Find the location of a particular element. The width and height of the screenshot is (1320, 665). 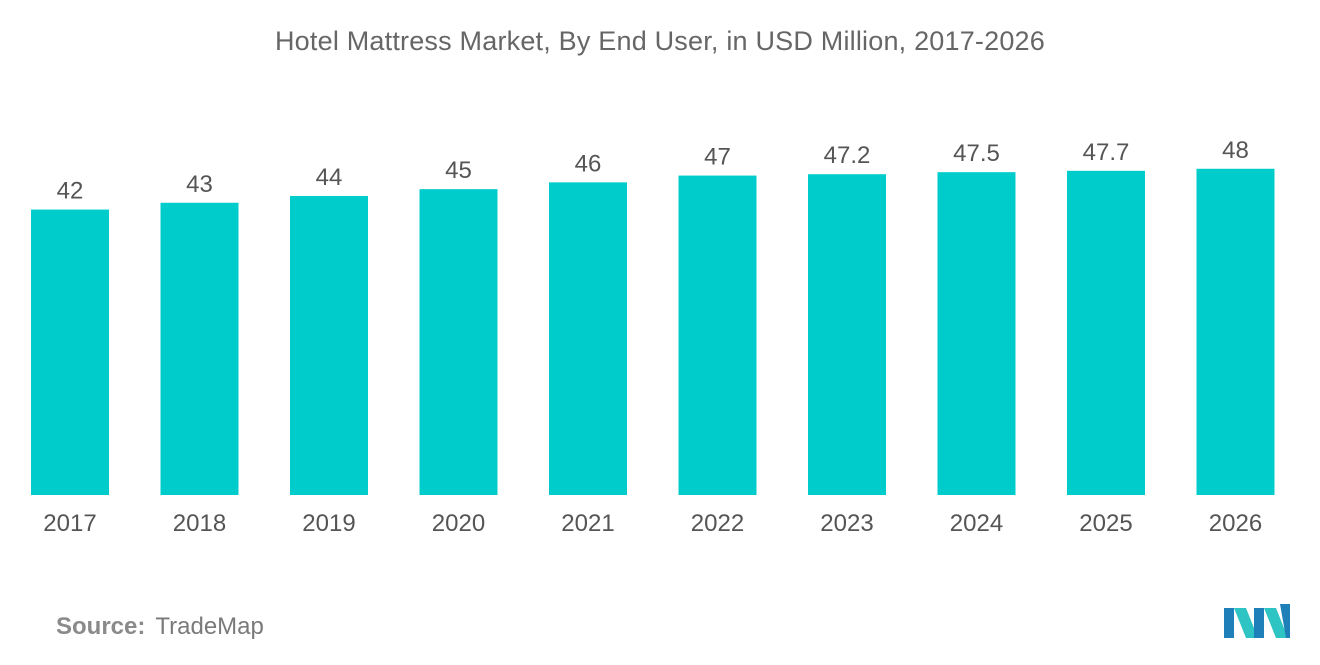

source-note: Source: TradeMap is located at coordinates (160, 627).